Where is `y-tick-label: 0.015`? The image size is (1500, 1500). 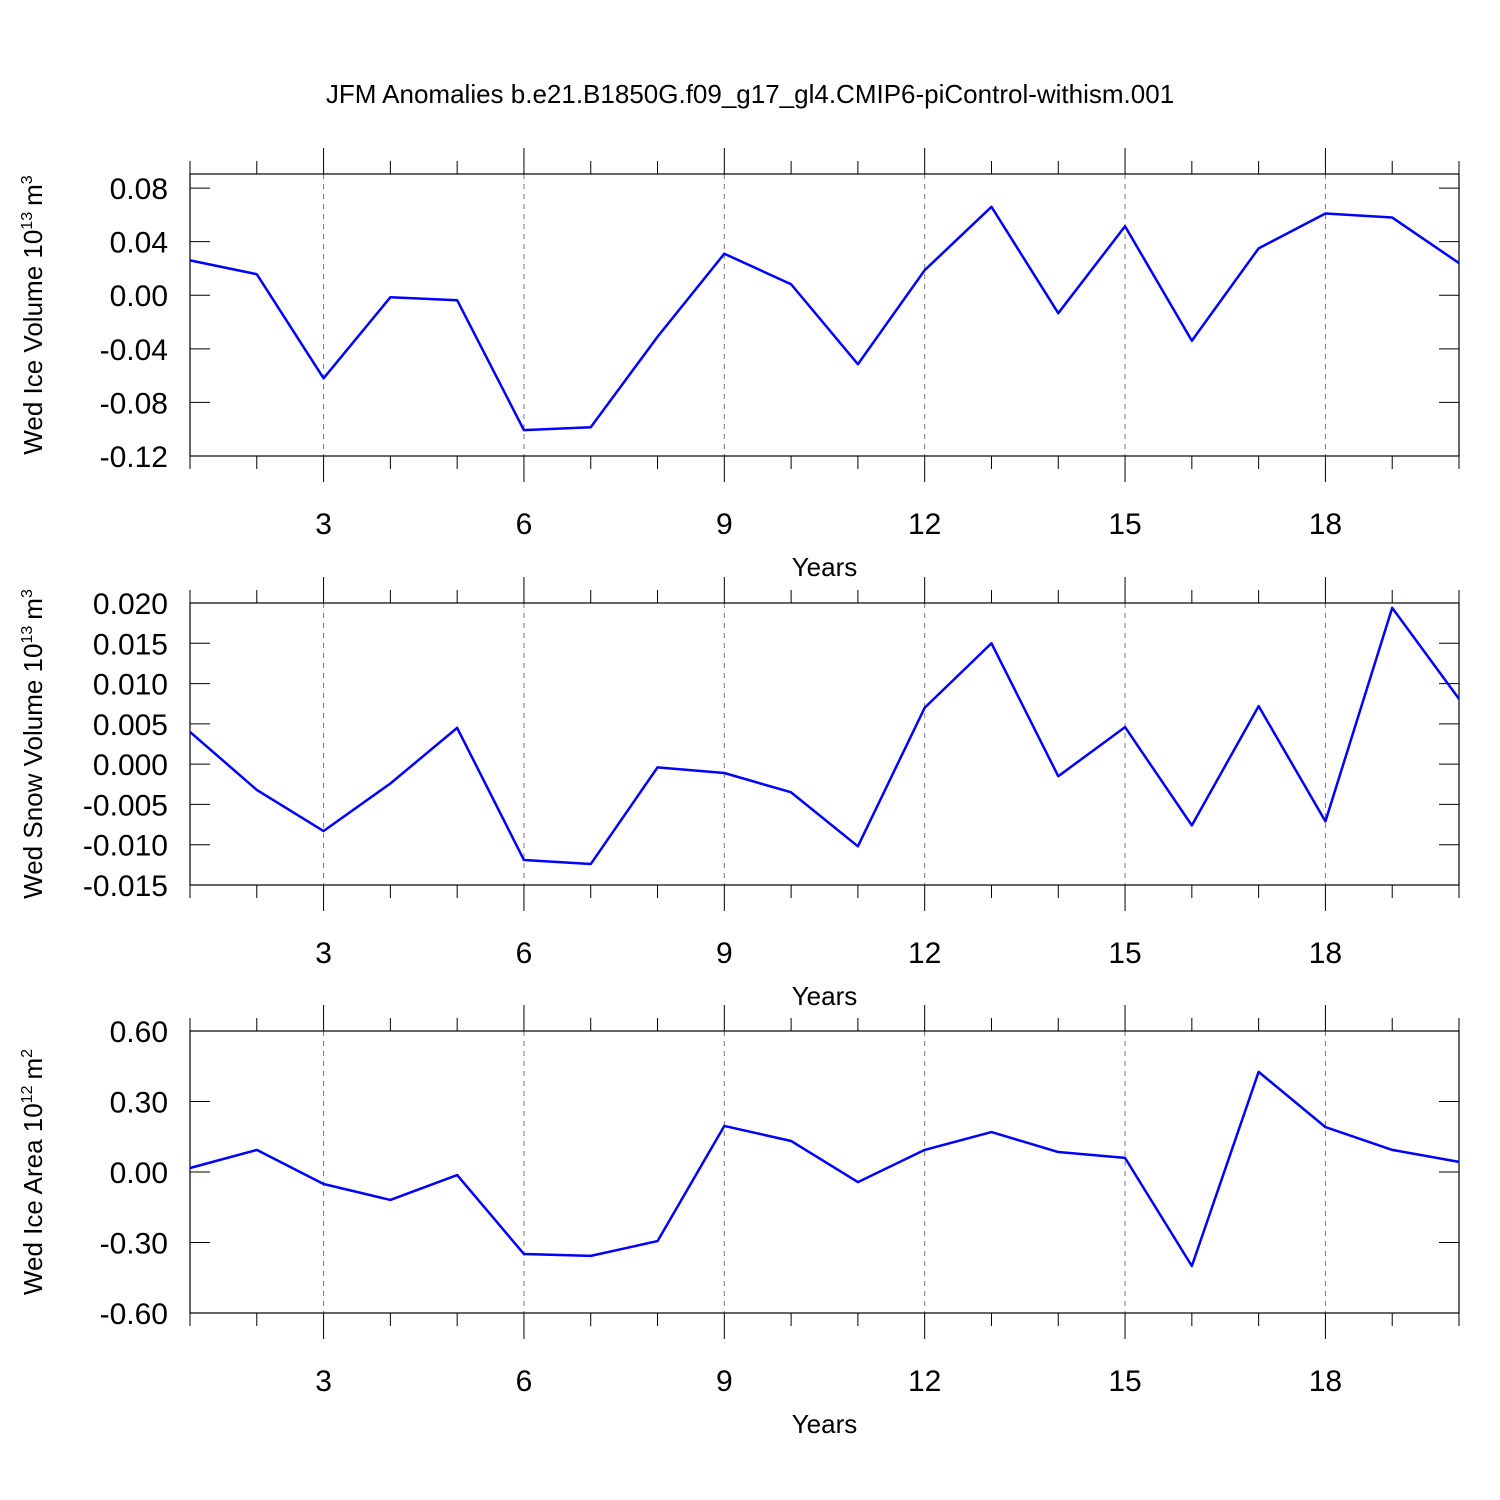
y-tick-label: 0.015 is located at coordinates (130, 644).